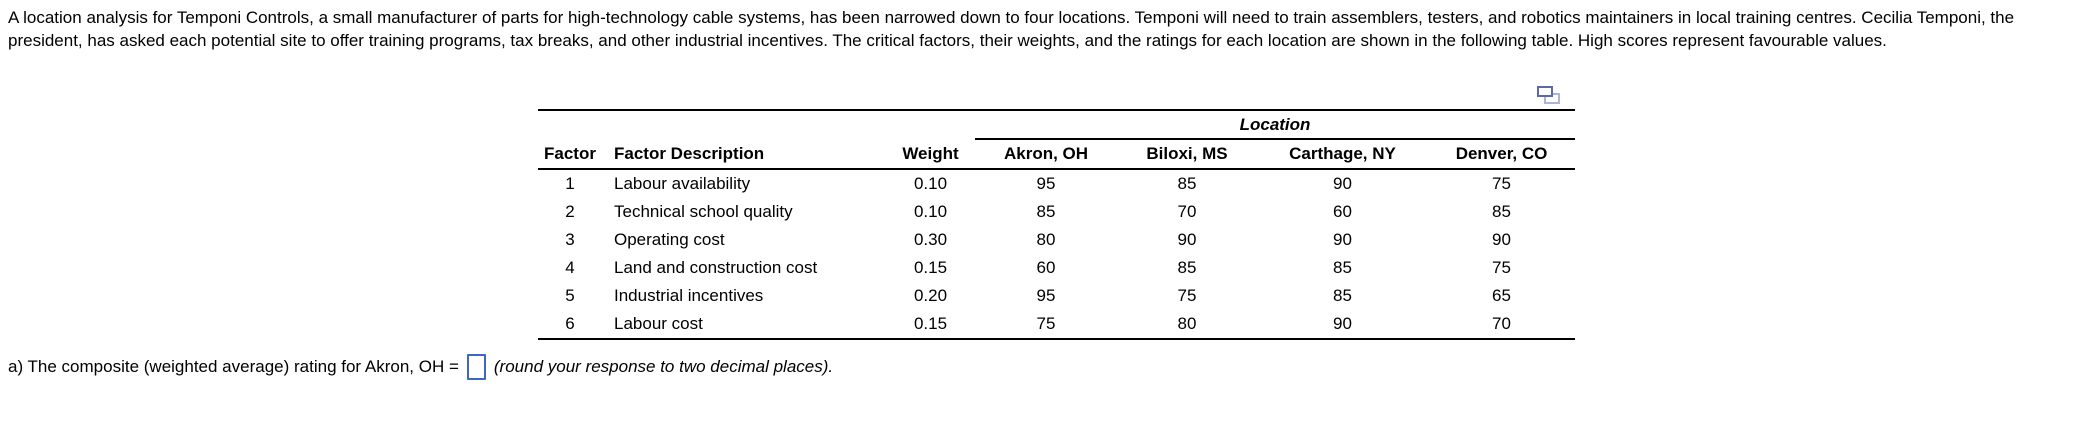 The height and width of the screenshot is (448, 2085). Describe the element at coordinates (703, 211) in the screenshot. I see `factor-description: Technical school quality` at that location.